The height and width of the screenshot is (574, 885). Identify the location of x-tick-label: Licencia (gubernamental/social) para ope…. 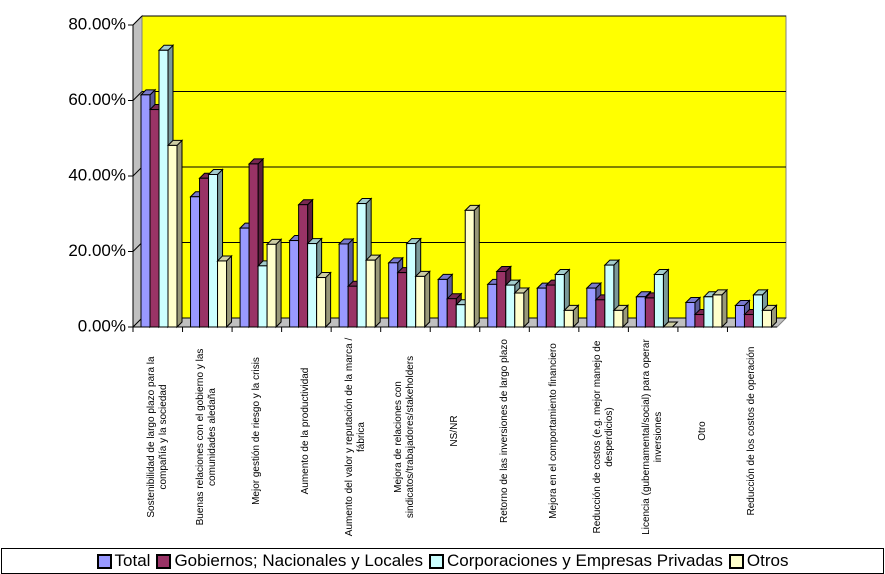
(653, 437).